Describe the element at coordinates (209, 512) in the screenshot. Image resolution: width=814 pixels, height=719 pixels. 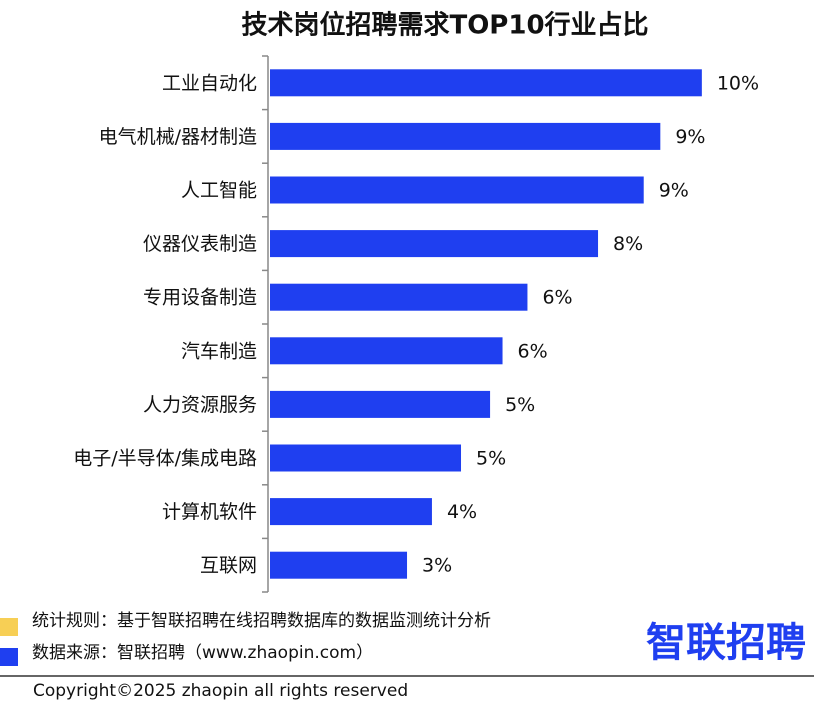
I see `category-label: 计算机软件` at that location.